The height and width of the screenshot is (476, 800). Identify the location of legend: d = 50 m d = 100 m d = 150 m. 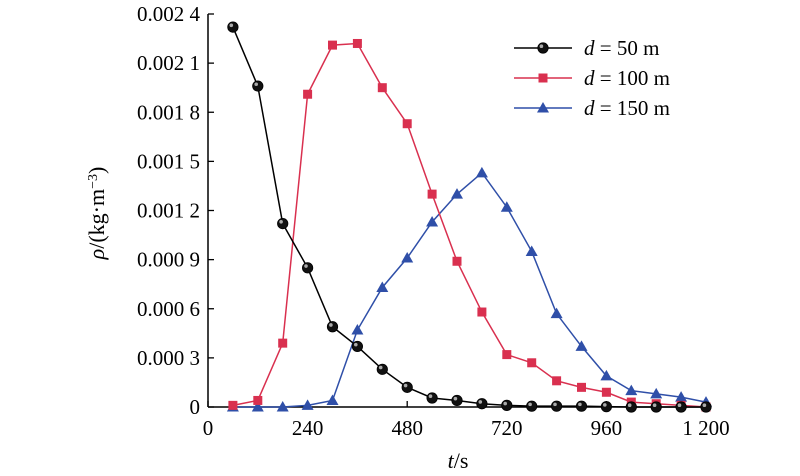
(592, 78).